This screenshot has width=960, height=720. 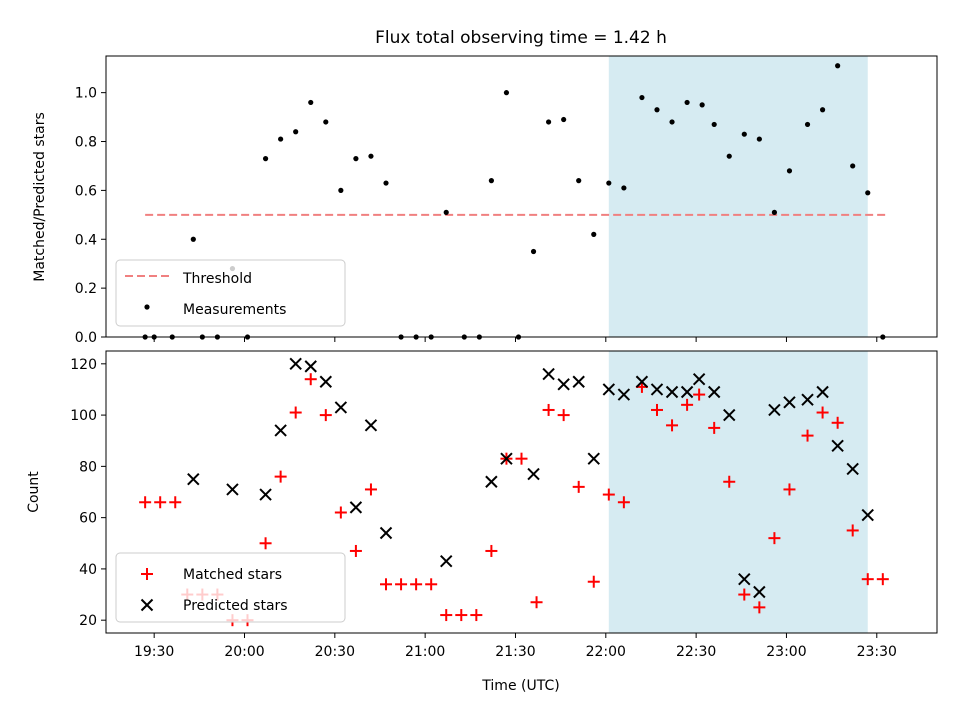 I want to click on y-tick: 0.4, so click(x=90, y=240).